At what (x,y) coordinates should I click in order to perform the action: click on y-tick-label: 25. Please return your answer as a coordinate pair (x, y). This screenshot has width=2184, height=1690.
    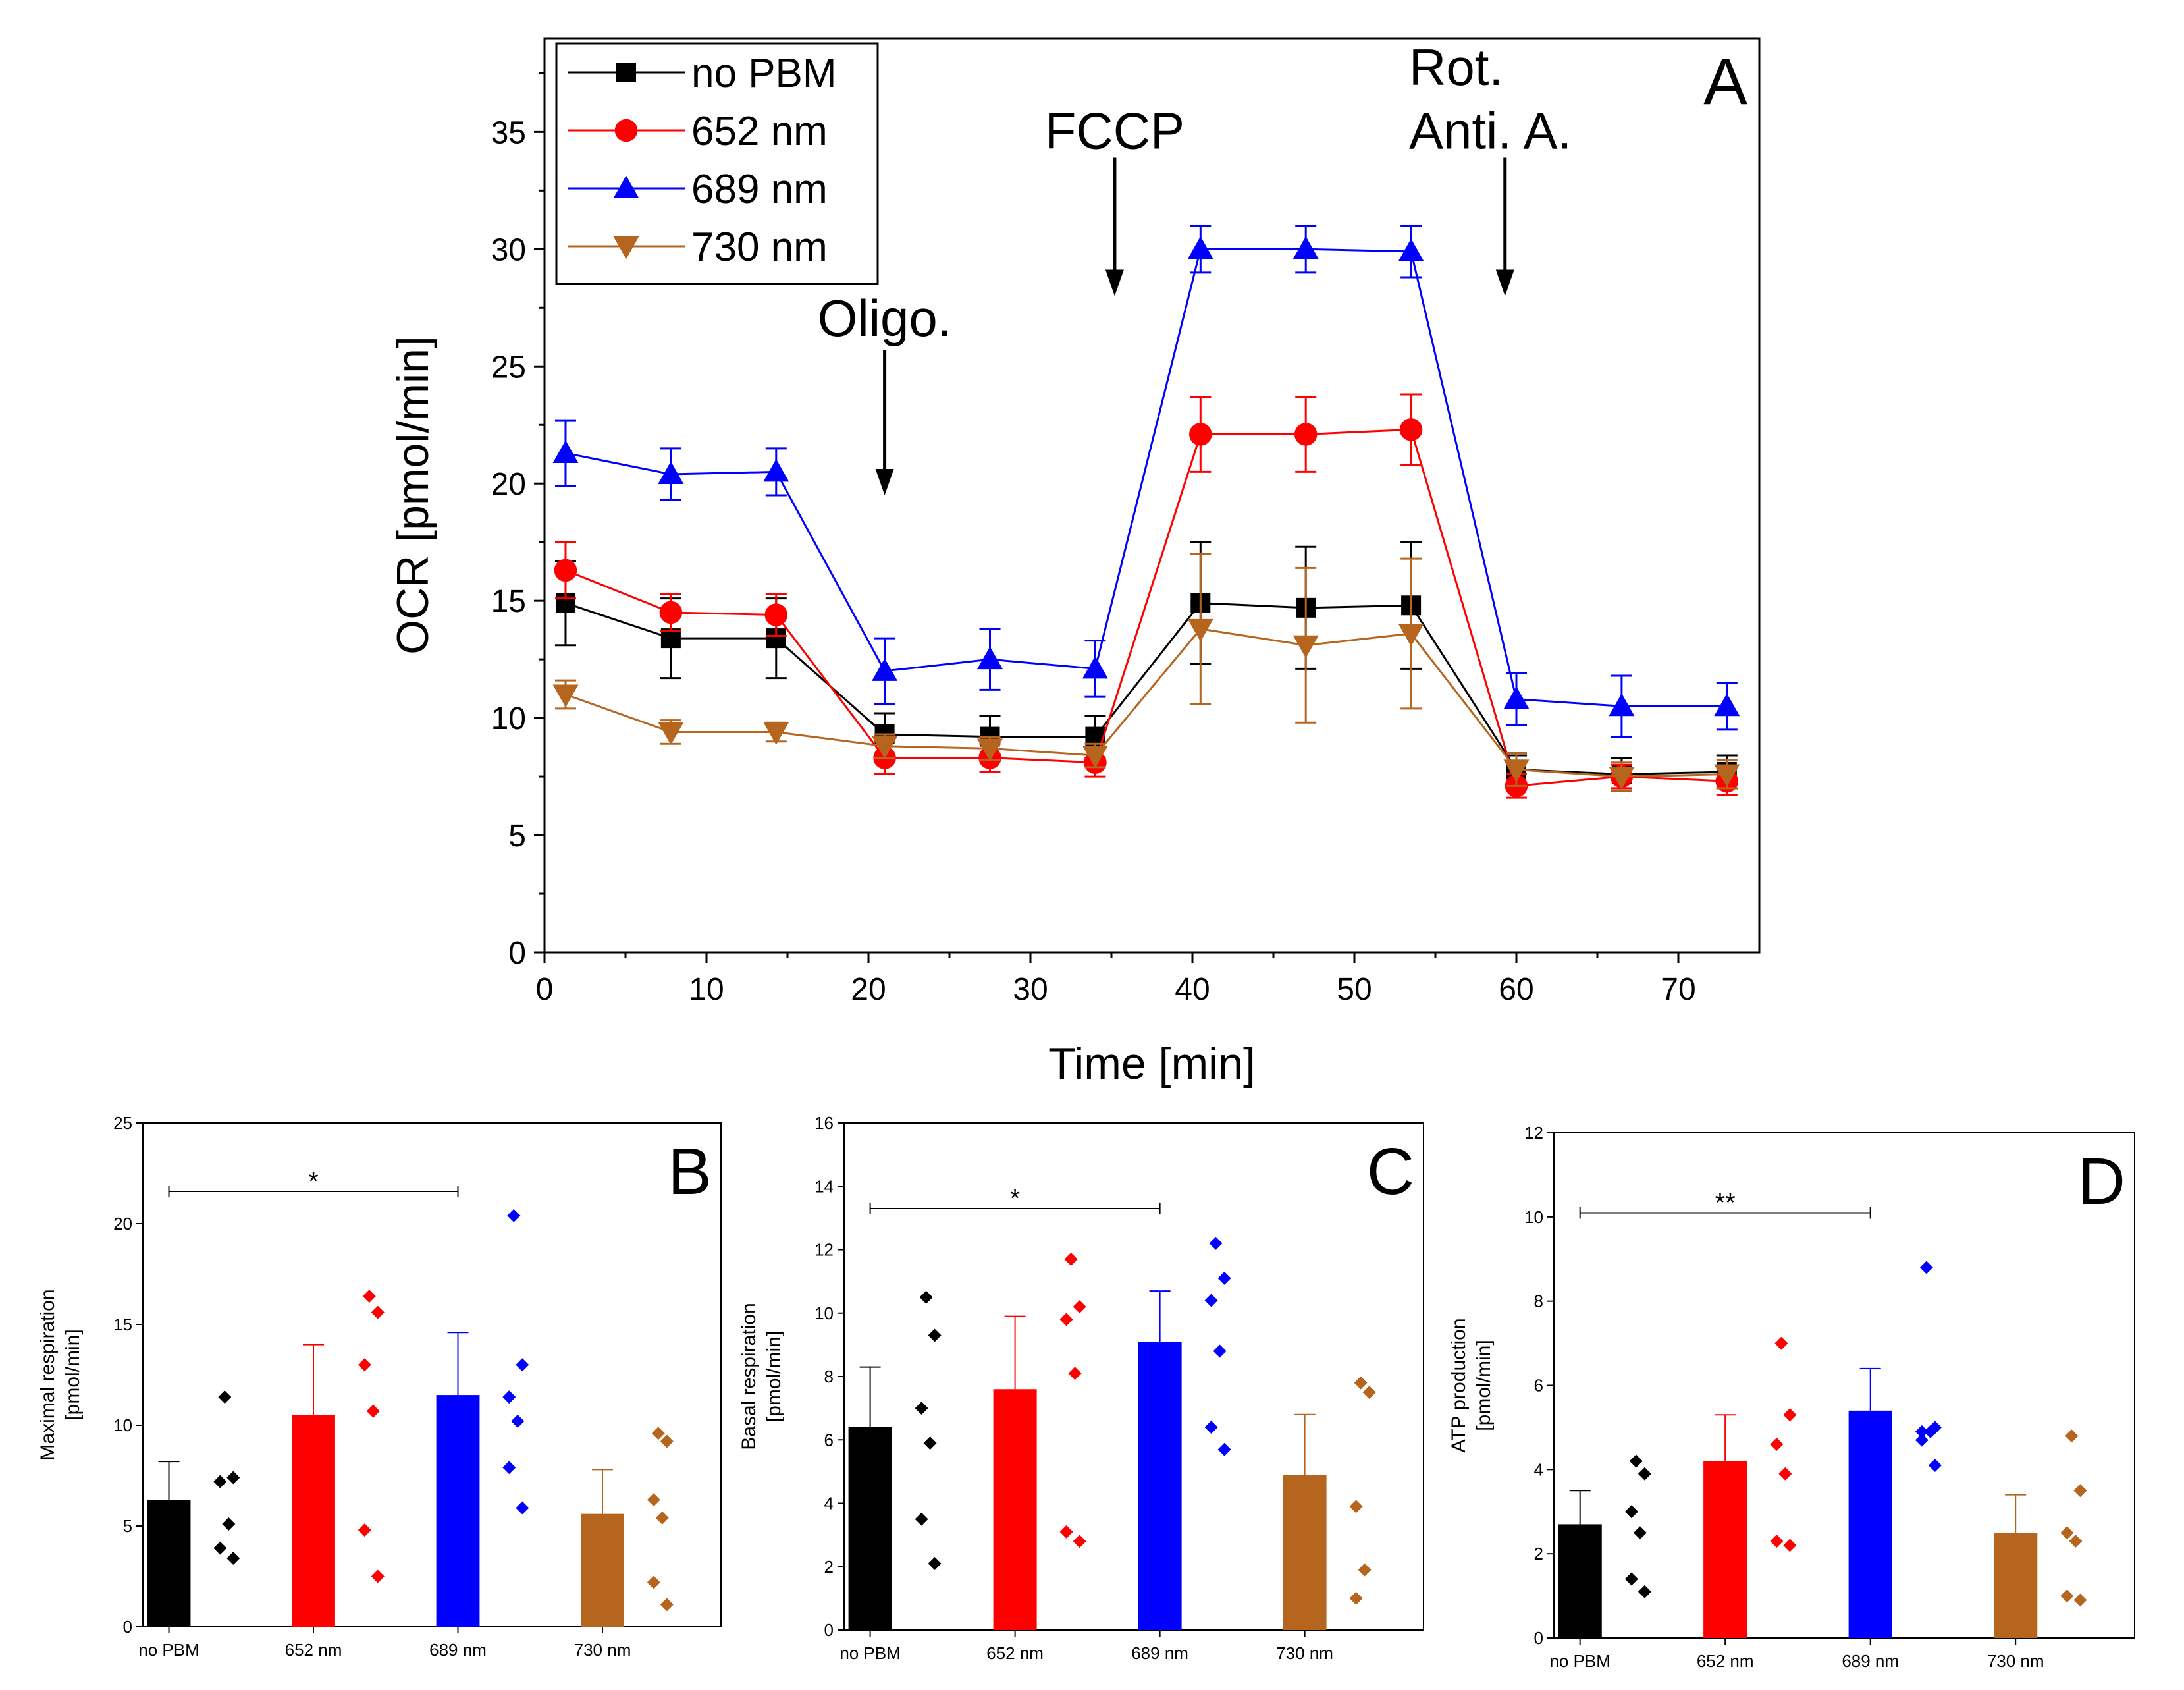
    Looking at the image, I should click on (122, 1123).